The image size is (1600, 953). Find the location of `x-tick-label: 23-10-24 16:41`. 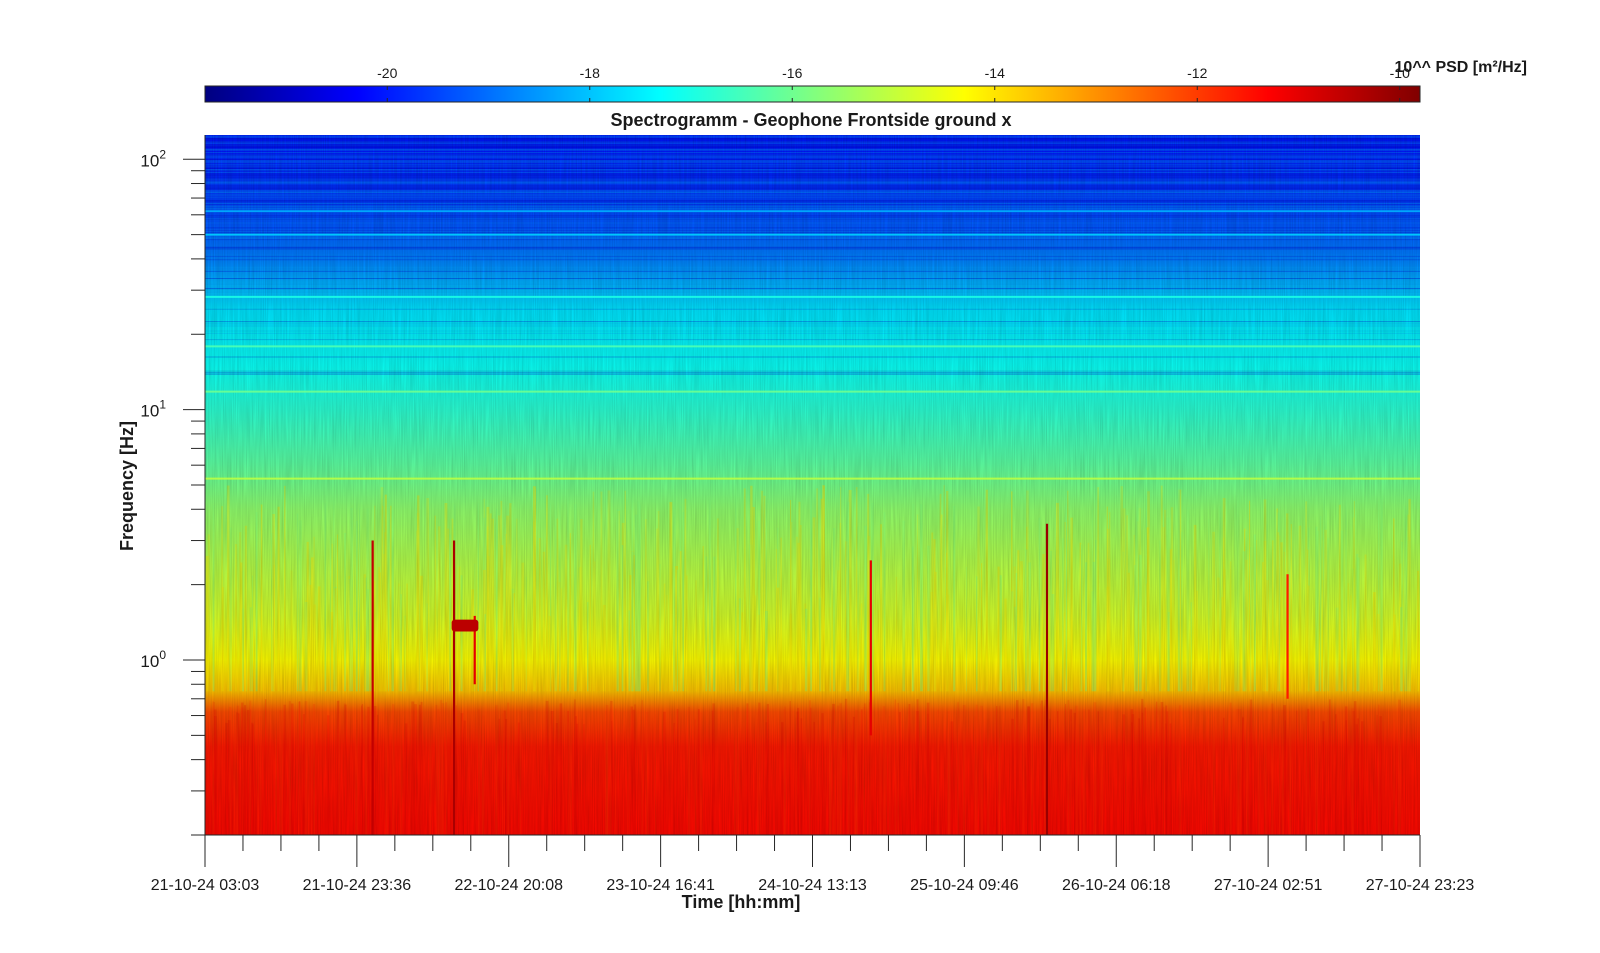

x-tick-label: 23-10-24 16:41 is located at coordinates (660, 885).